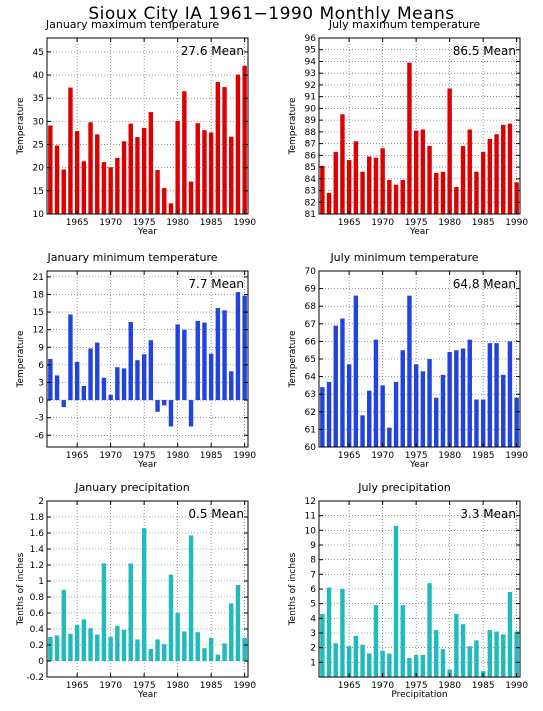 This screenshot has height=711, width=543. What do you see at coordinates (293, 359) in the screenshot?
I see `y-axis-label: Temperature` at bounding box center [293, 359].